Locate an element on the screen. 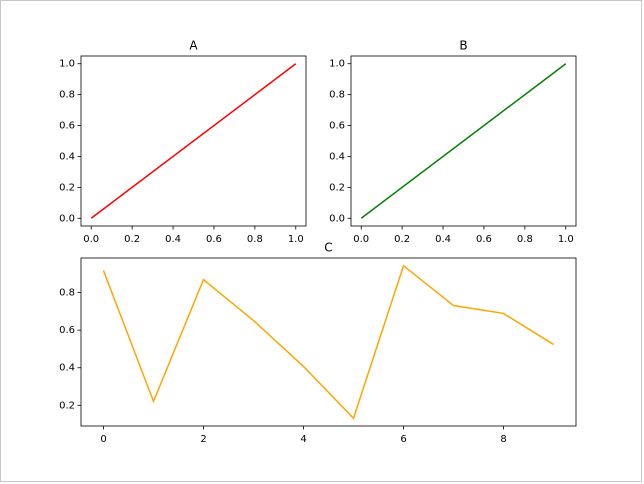 The width and height of the screenshot is (644, 484). x-tick-label: 4 is located at coordinates (303, 439).